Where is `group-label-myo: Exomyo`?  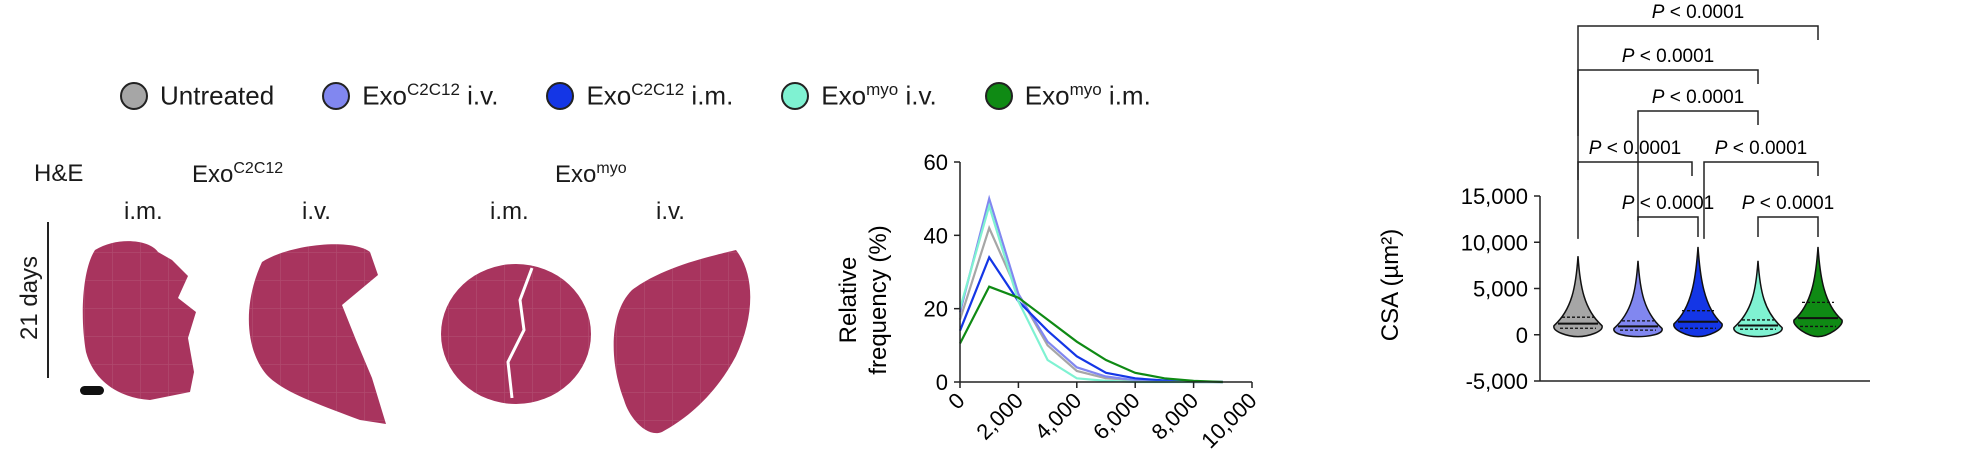
group-label-myo: Exomyo is located at coordinates (591, 174).